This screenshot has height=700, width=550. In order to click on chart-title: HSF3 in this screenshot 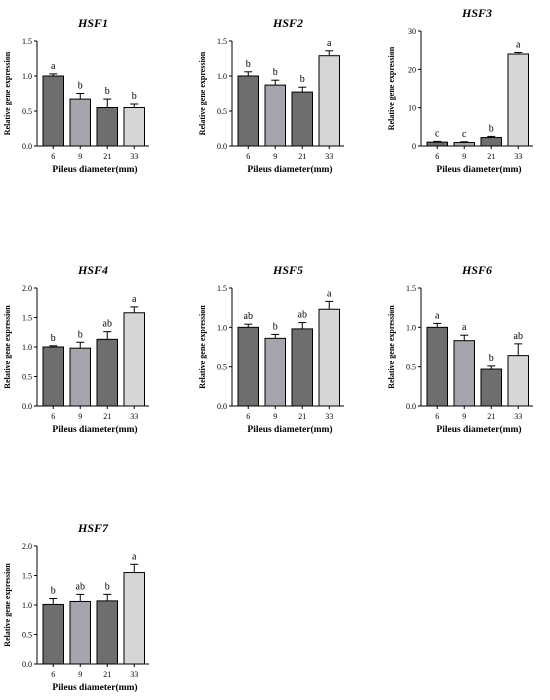, I will do `click(476, 13)`.